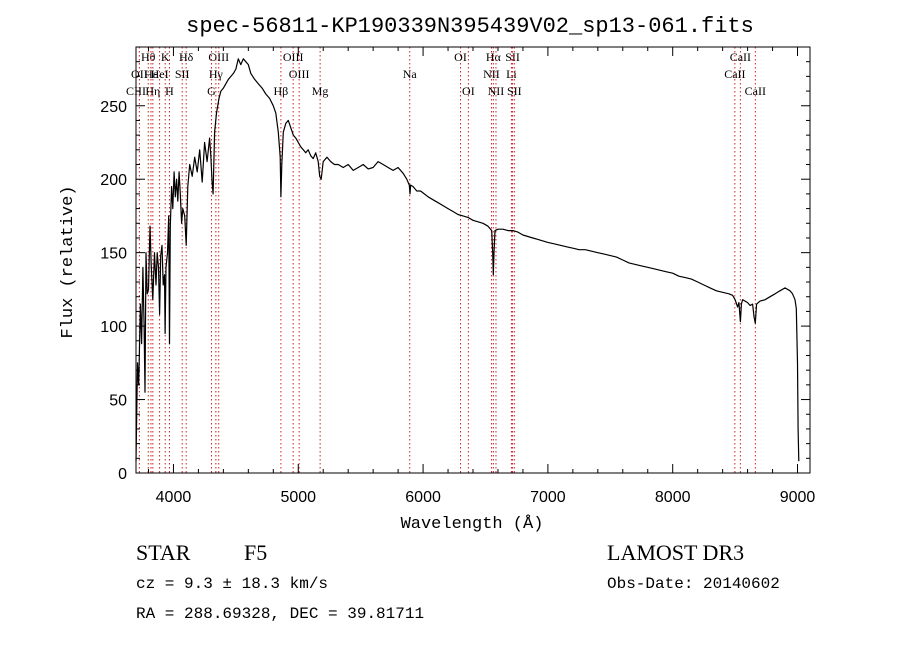 This screenshot has height=649, width=900. Describe the element at coordinates (491, 74) in the screenshot. I see `line-label-21: NII` at that location.